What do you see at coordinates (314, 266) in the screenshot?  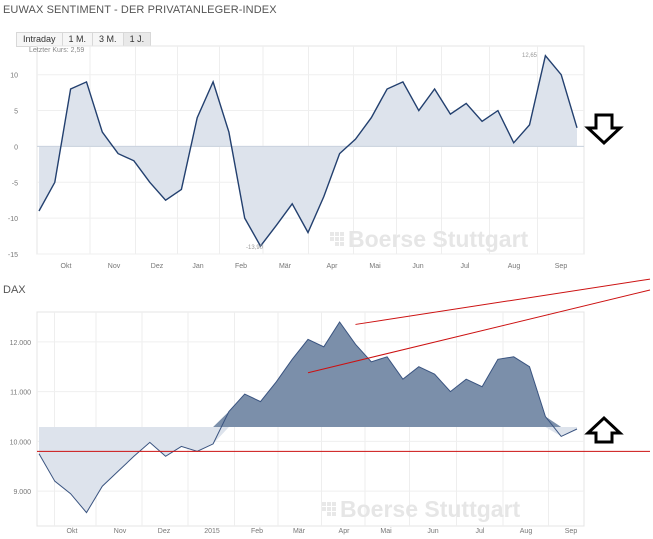 I see `sentiment-x-ticks: Okt Nov Dez Jan Feb Mär Apr Mai Jun Jul Aug Sep` at bounding box center [314, 266].